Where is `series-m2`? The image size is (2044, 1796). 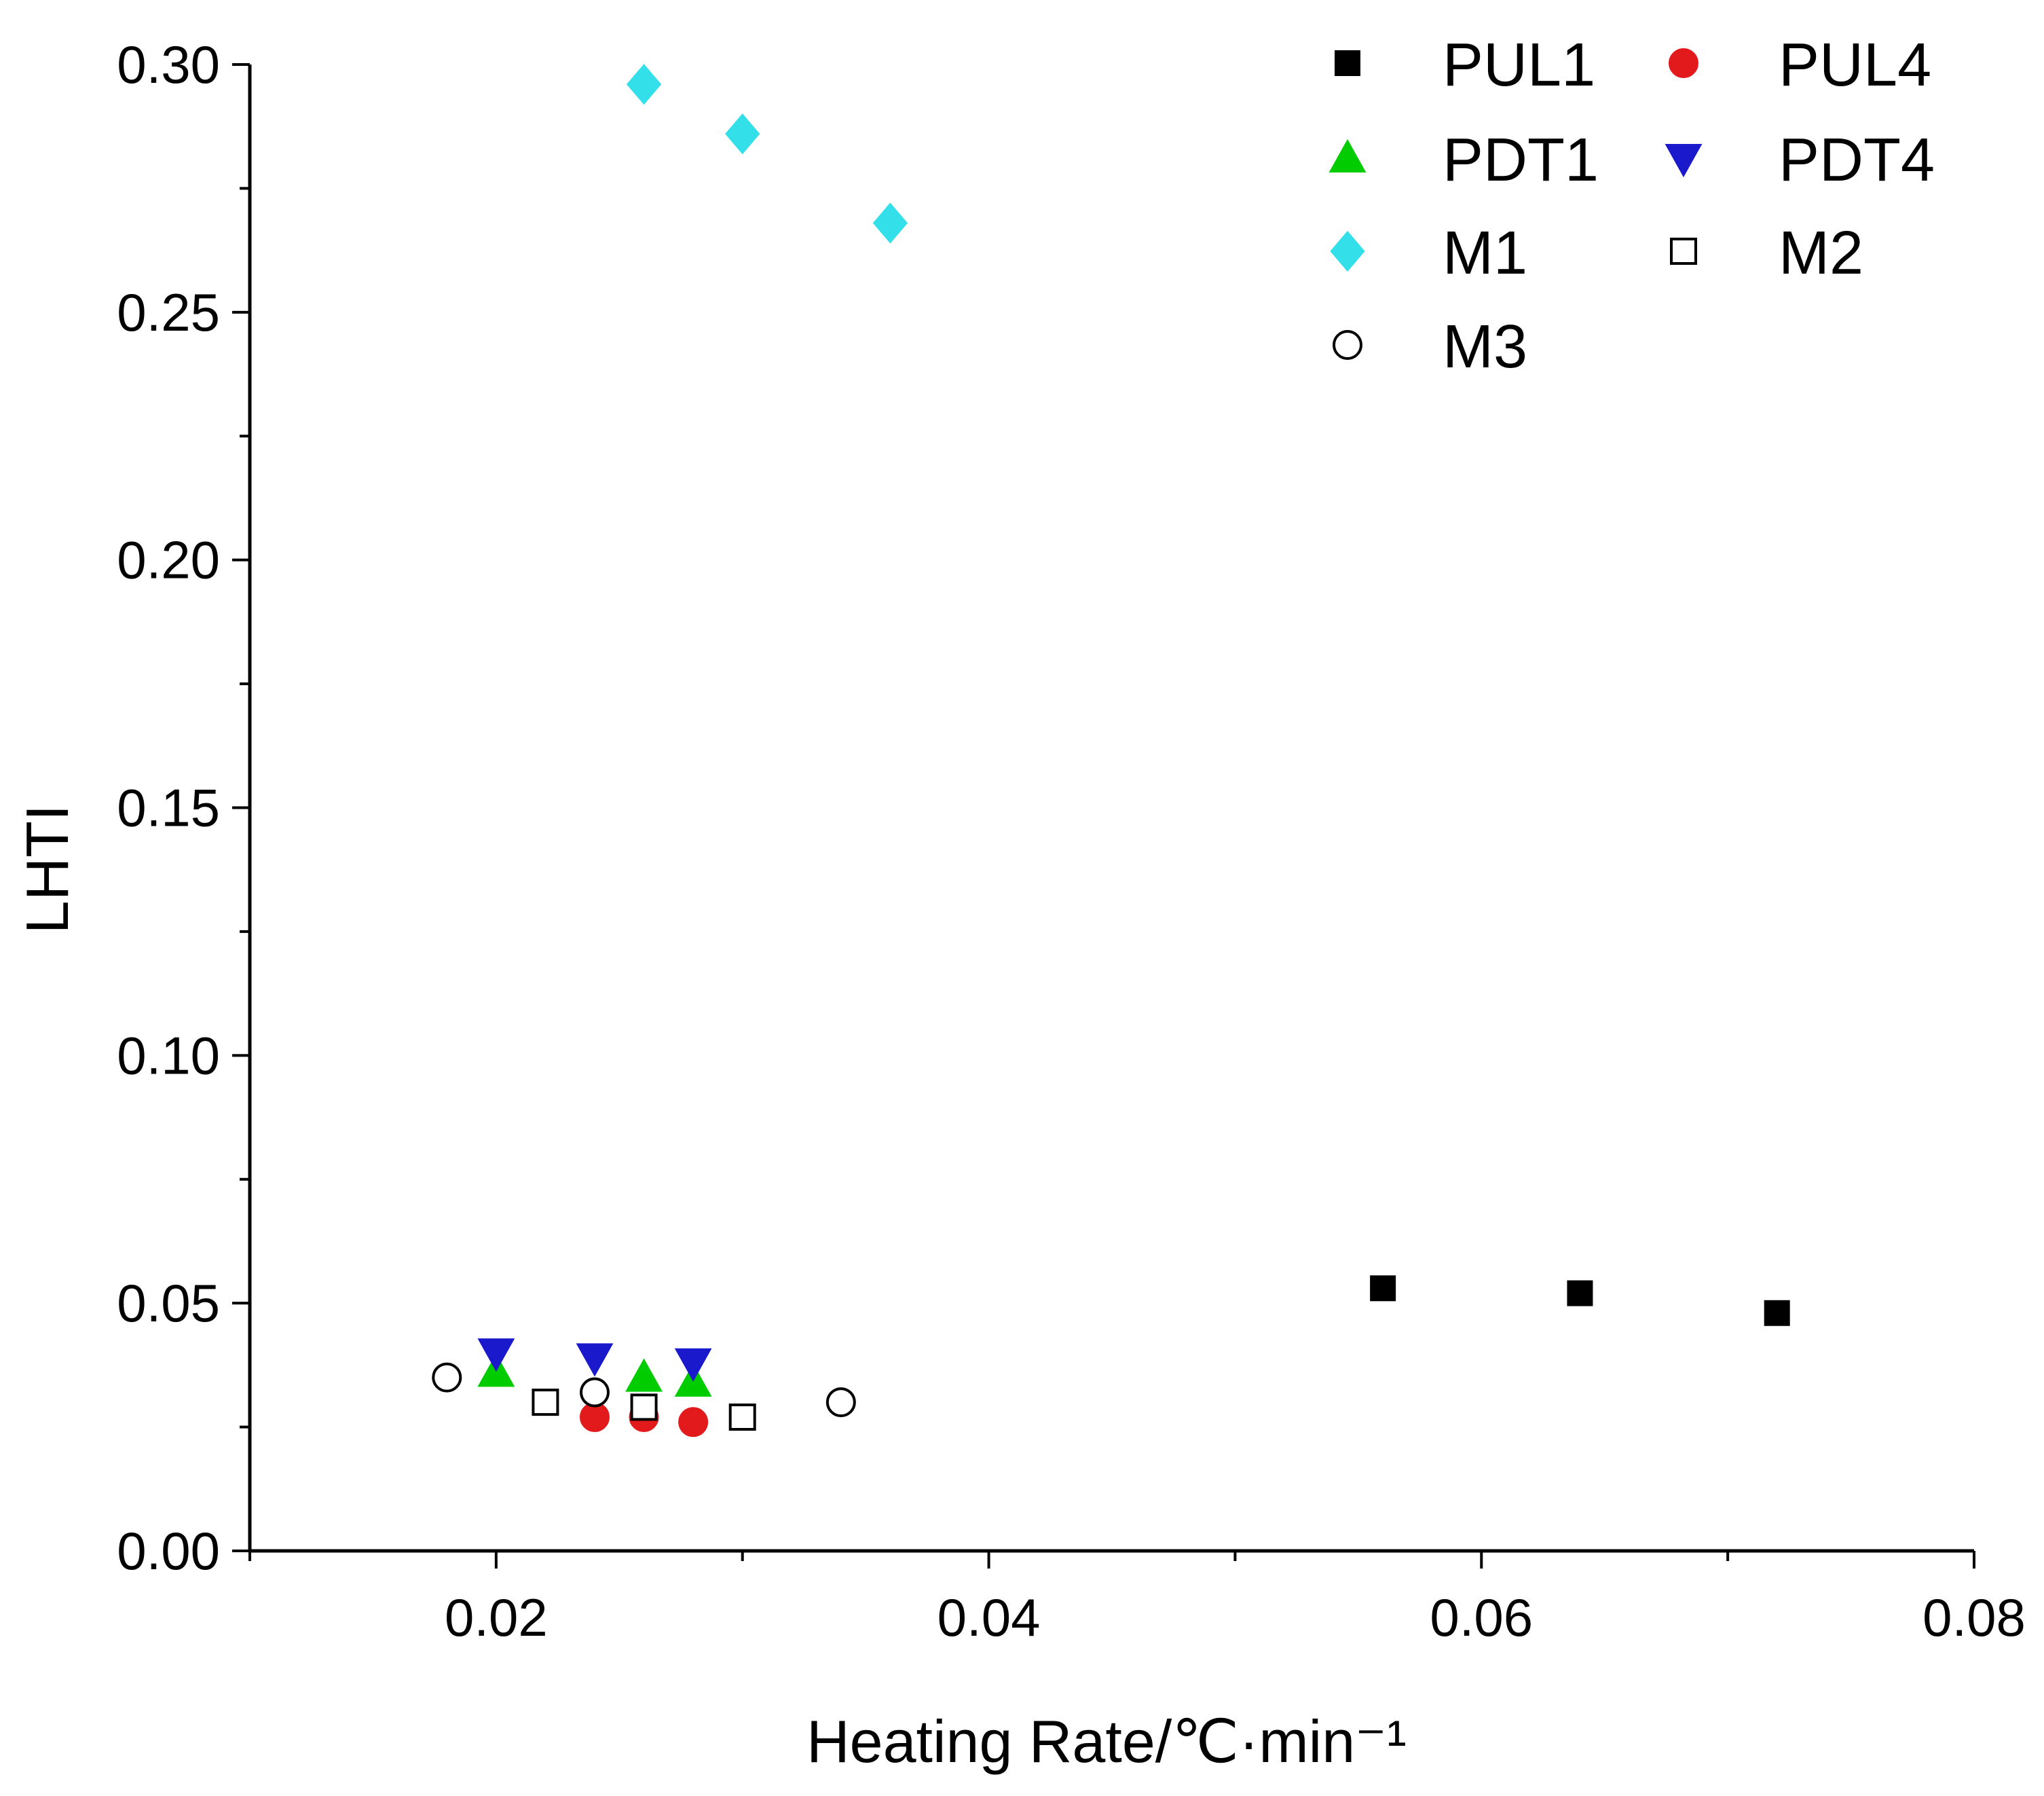 series-m2 is located at coordinates (644, 1410).